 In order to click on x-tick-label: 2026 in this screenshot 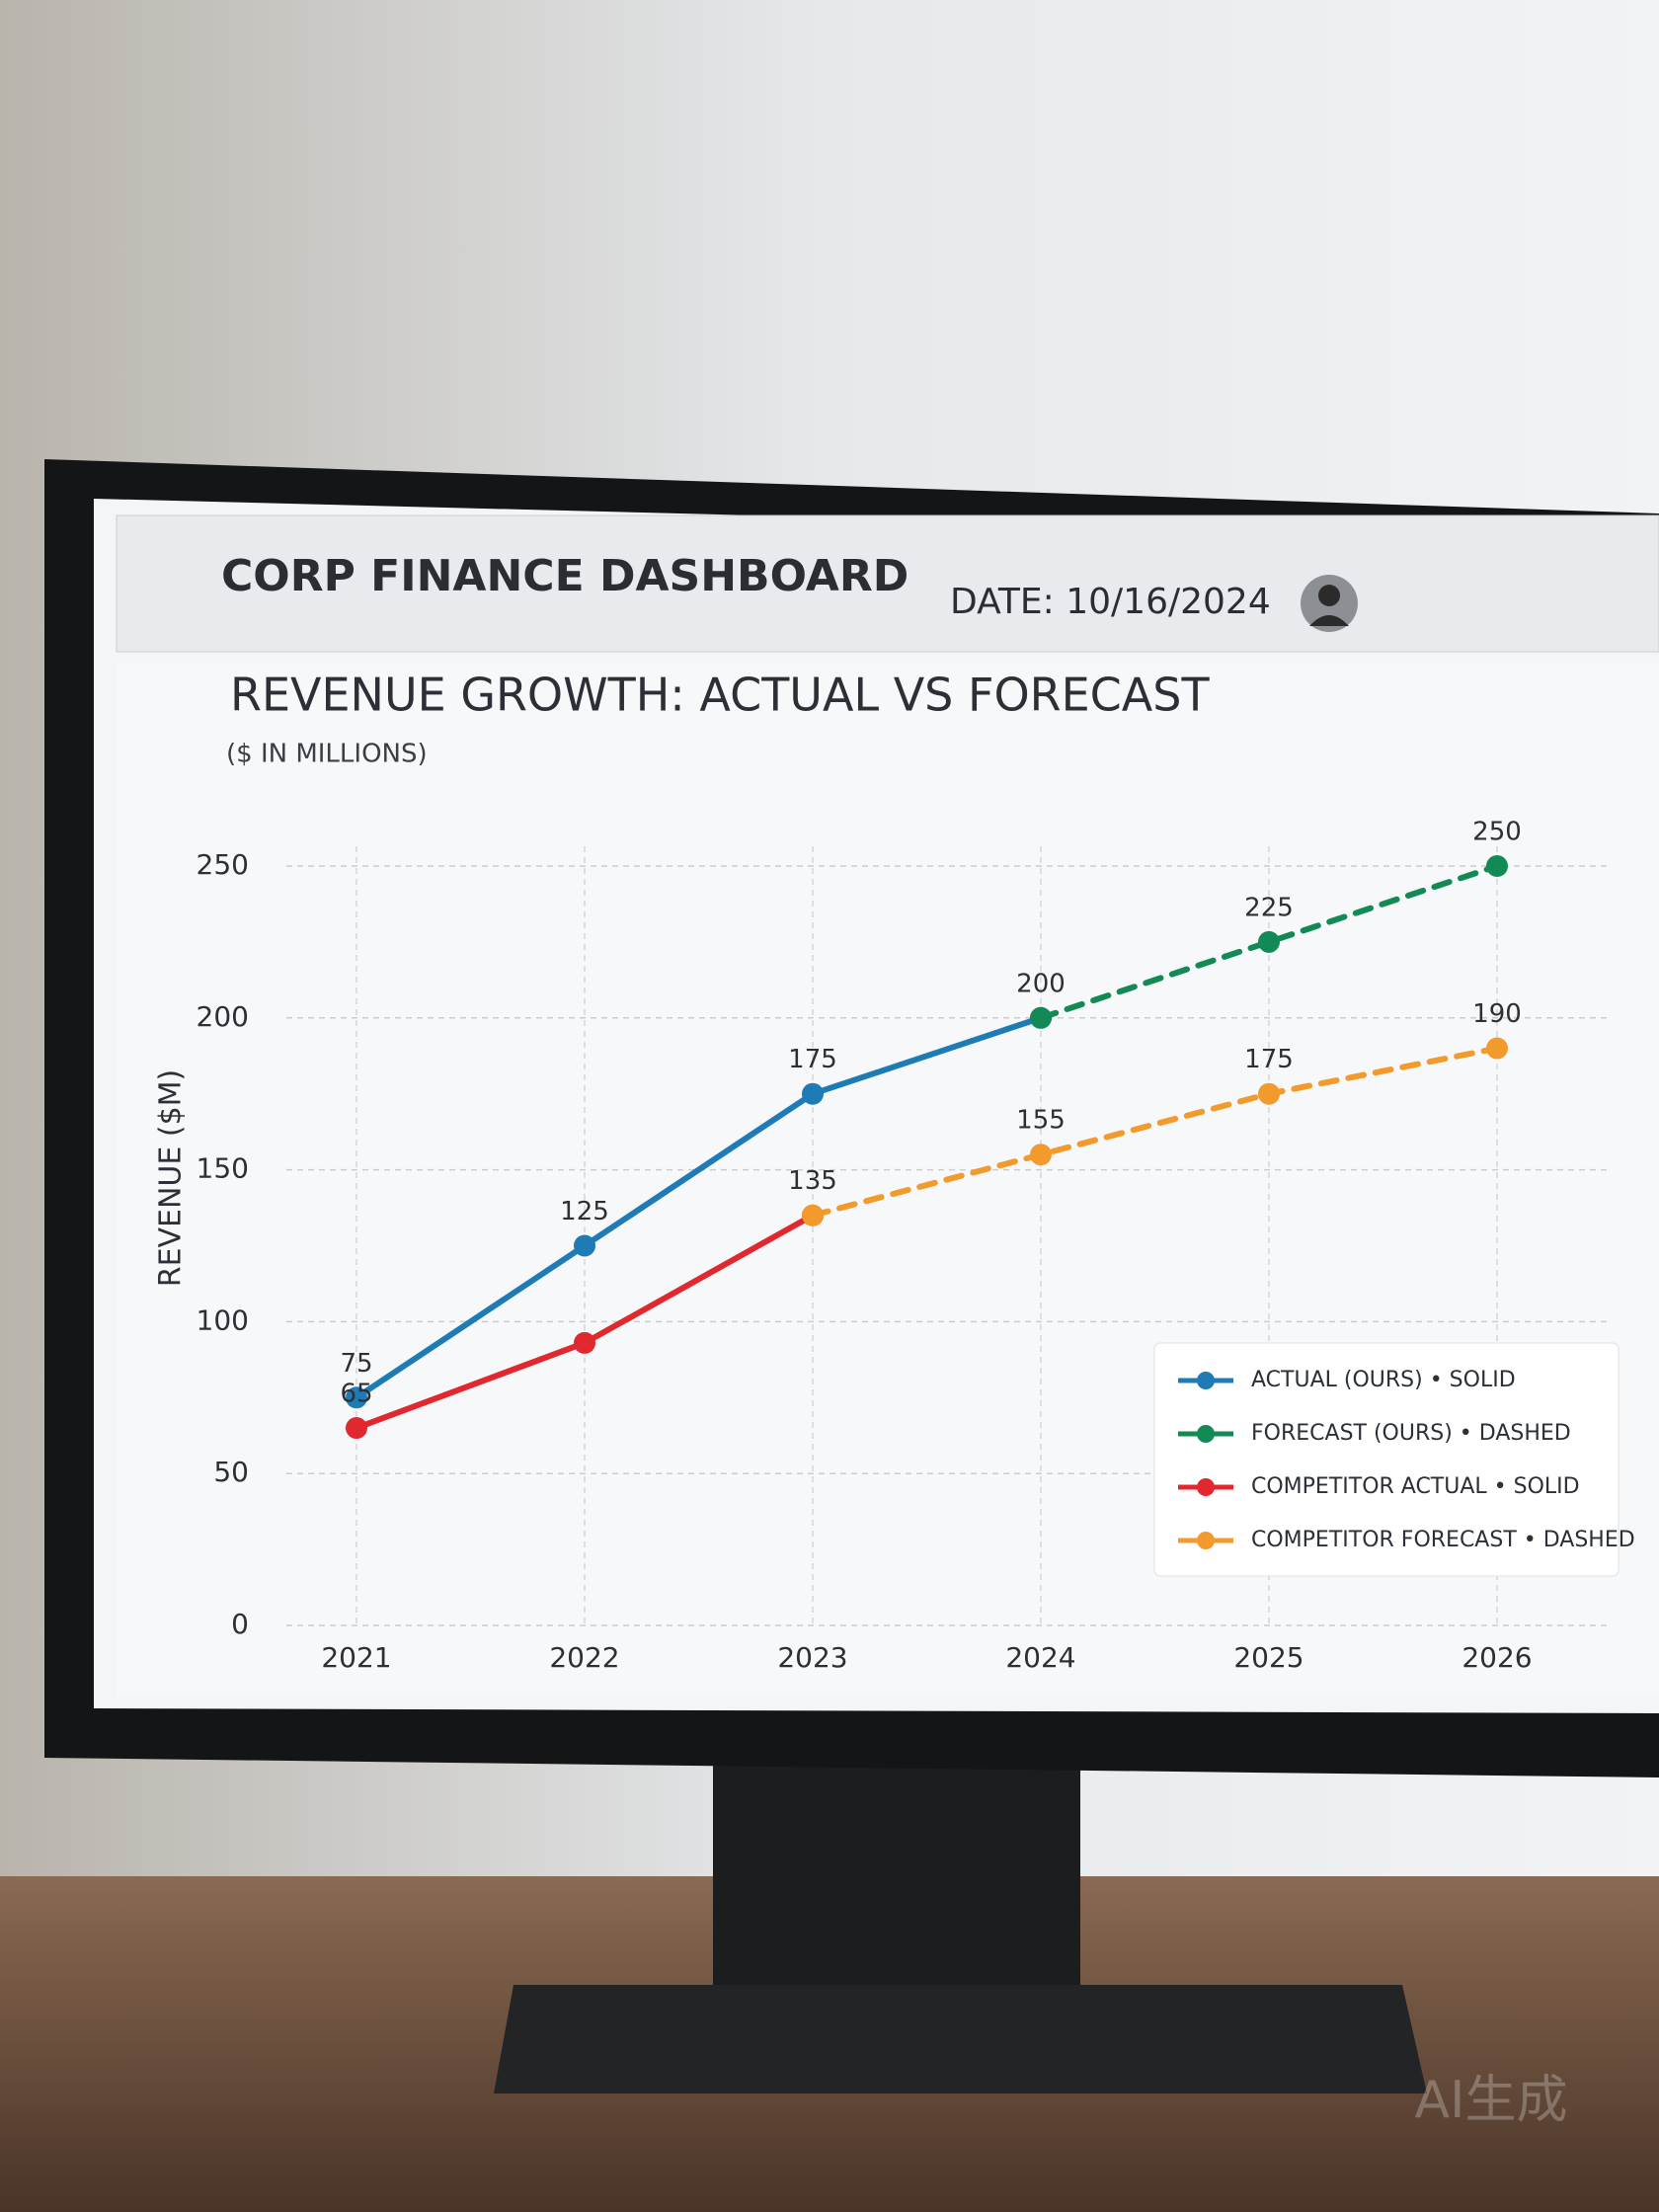, I will do `click(1497, 1657)`.